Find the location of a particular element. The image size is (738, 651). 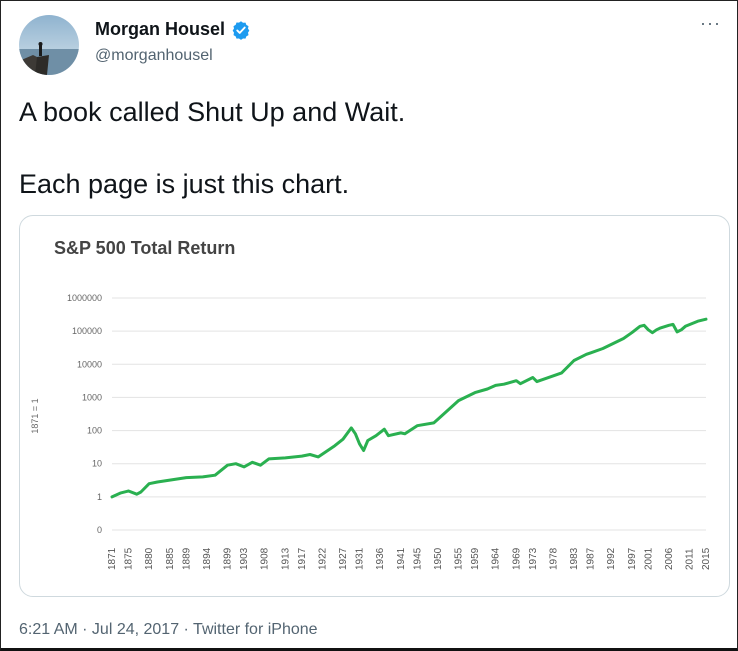

author-name-row: Morgan Housel is located at coordinates (173, 29).